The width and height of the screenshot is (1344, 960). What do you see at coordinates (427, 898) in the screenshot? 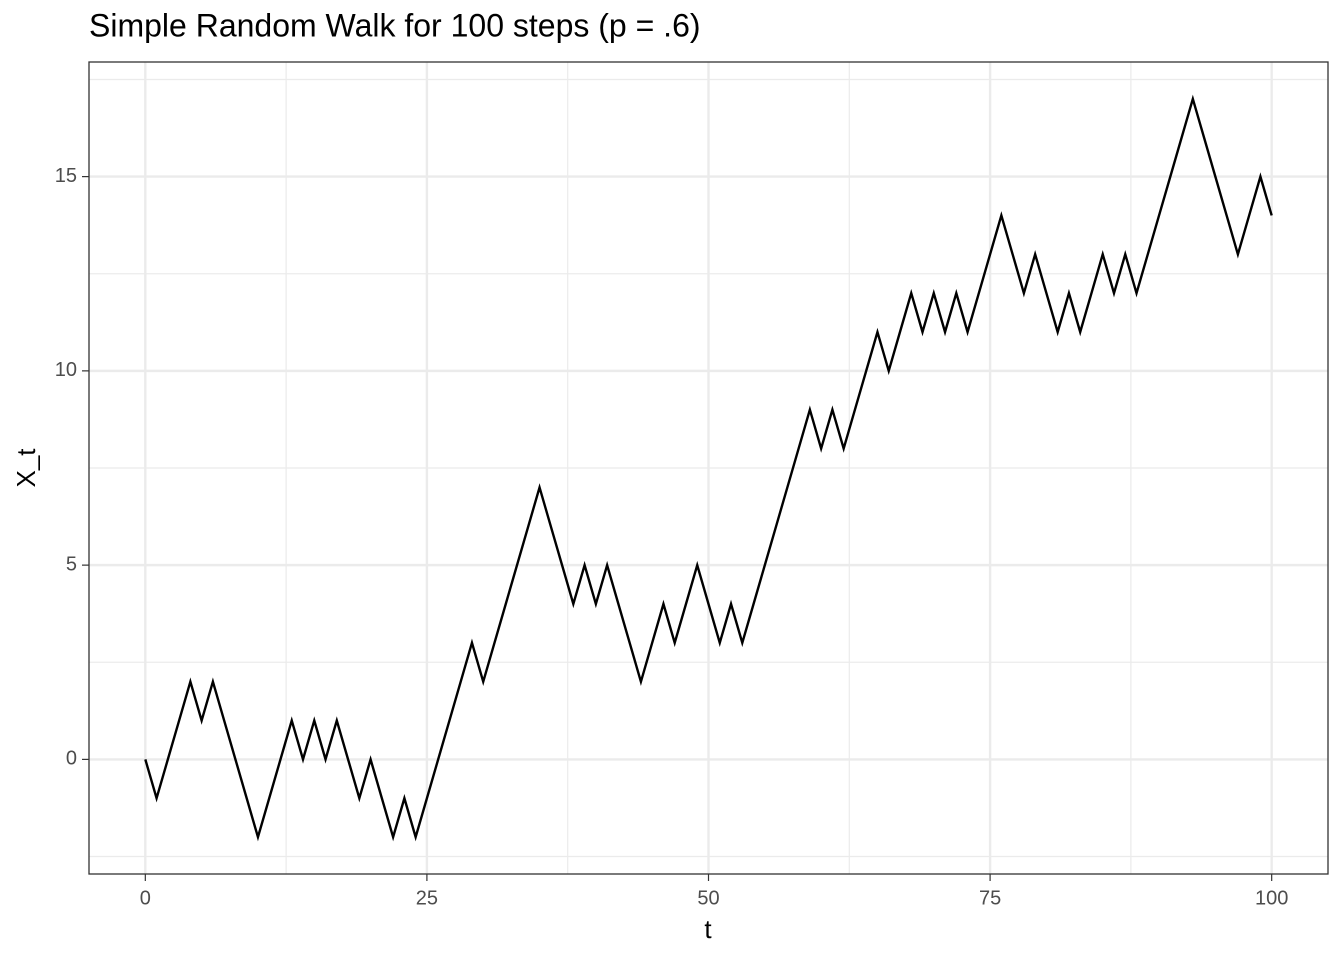
I see `x-tick-label: 25` at bounding box center [427, 898].